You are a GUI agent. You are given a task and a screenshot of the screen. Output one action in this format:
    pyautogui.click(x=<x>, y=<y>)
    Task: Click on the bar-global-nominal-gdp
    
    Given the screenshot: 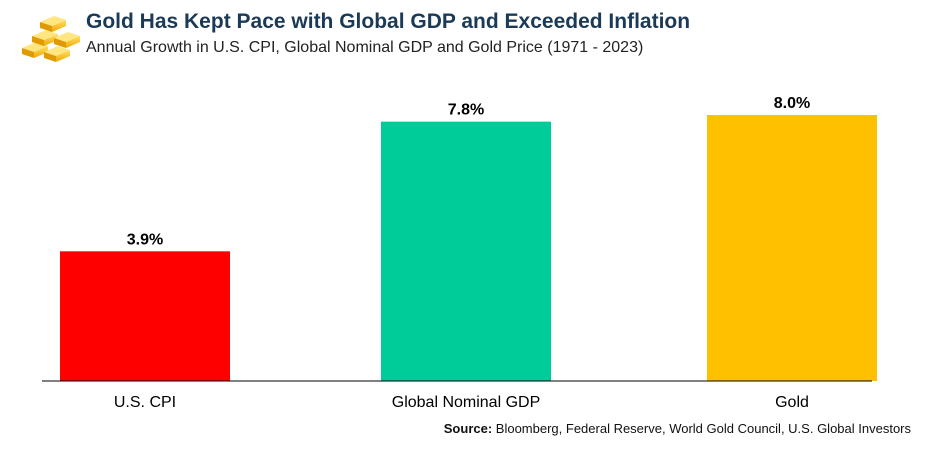 What is the action you would take?
    pyautogui.click(x=466, y=251)
    